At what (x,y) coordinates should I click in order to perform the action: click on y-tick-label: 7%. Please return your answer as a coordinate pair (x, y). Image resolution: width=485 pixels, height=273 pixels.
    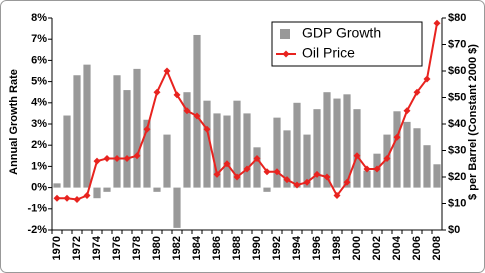
    Looking at the image, I should click on (39, 39).